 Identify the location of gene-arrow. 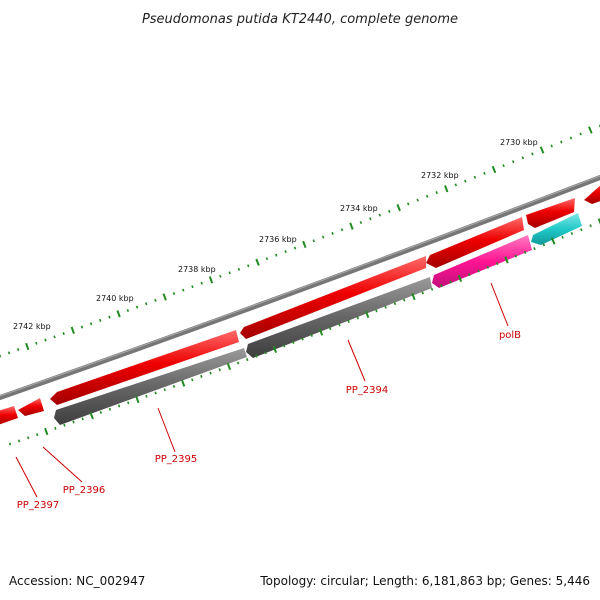
(150, 386).